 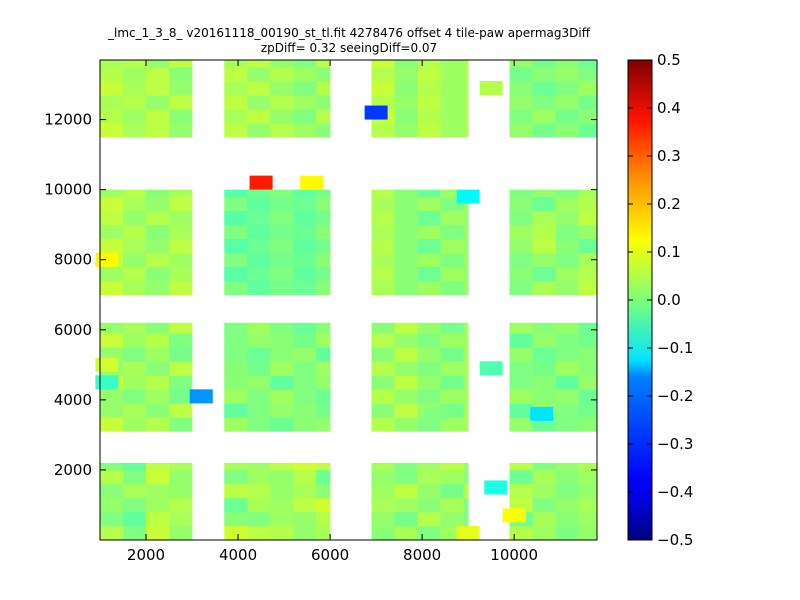 What do you see at coordinates (669, 108) in the screenshot?
I see `colorbar-tick-label: 0.4` at bounding box center [669, 108].